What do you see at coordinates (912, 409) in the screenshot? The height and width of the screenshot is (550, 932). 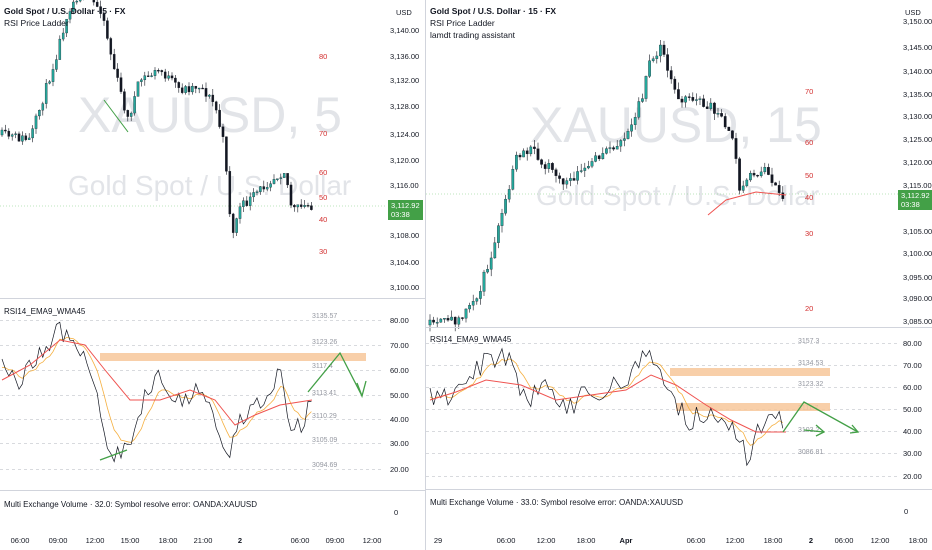 I see `right-rsi-tick: 50.00` at bounding box center [912, 409].